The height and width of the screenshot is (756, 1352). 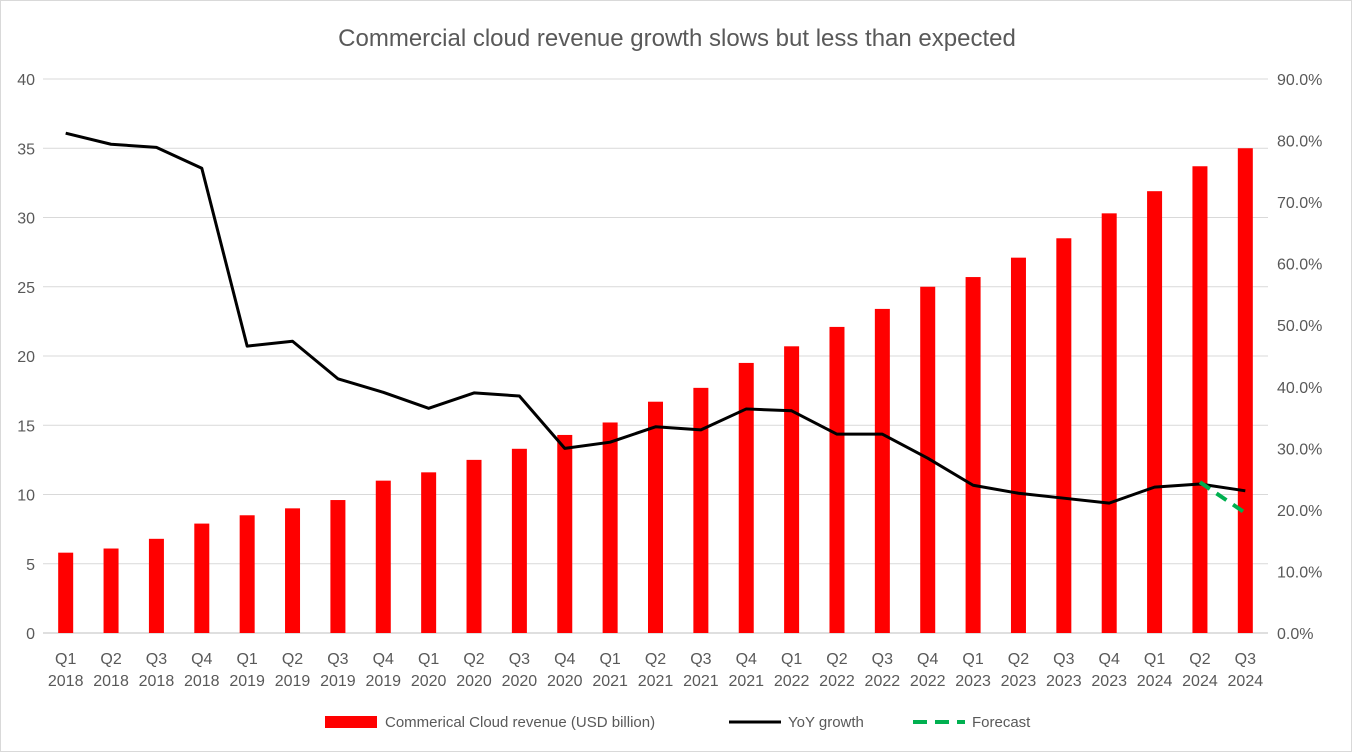 I want to click on left-axis-tick-label: 30, so click(x=26, y=219).